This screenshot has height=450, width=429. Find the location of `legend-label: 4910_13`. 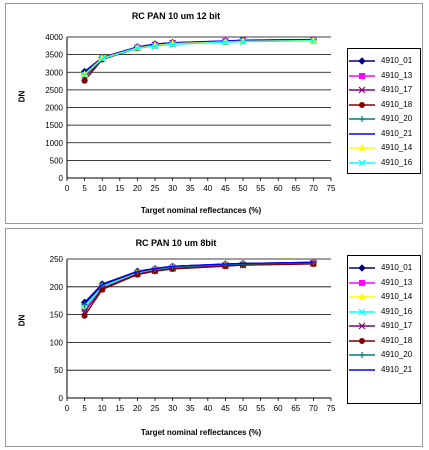

legend-label: 4910_13 is located at coordinates (397, 75).